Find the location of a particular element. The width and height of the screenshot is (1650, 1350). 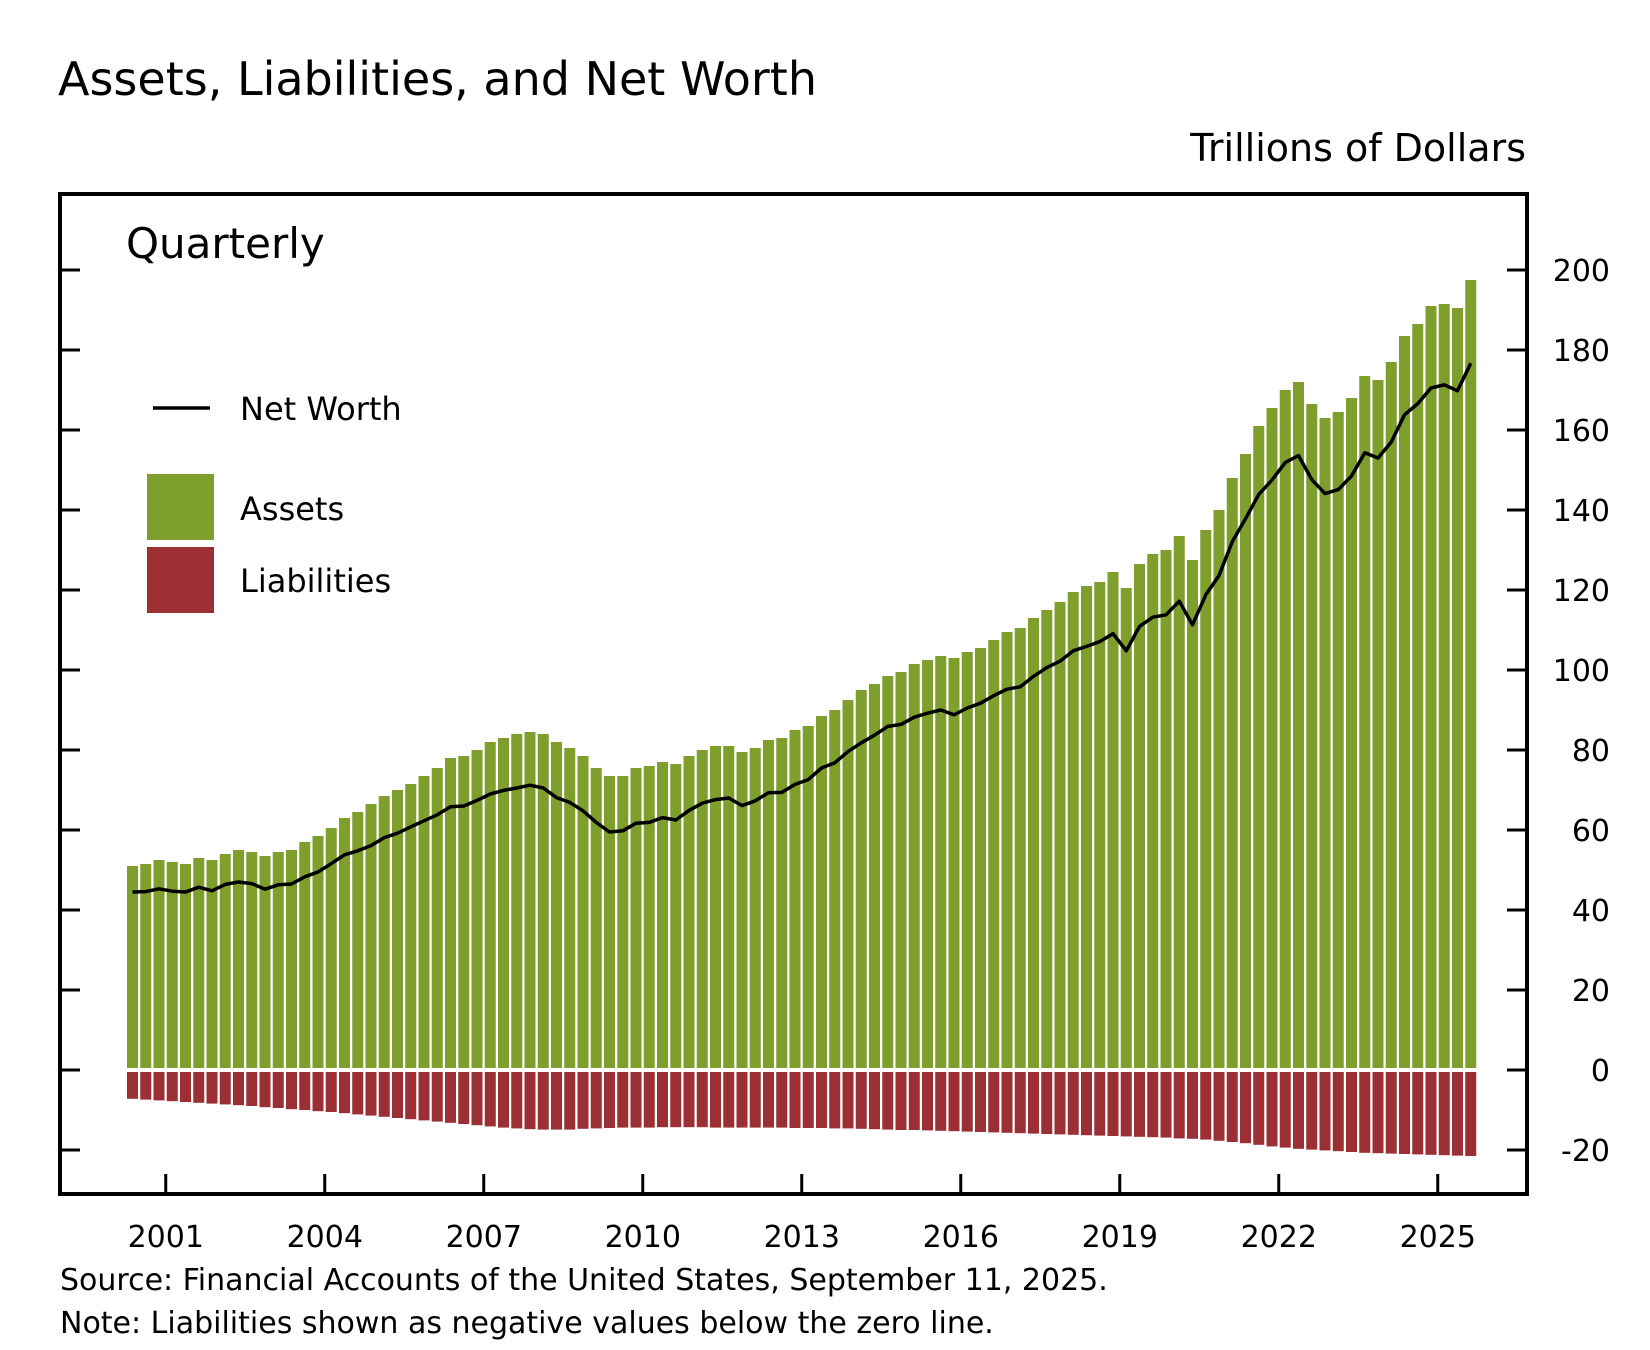

legend-assets-label: Assets is located at coordinates (292, 509).